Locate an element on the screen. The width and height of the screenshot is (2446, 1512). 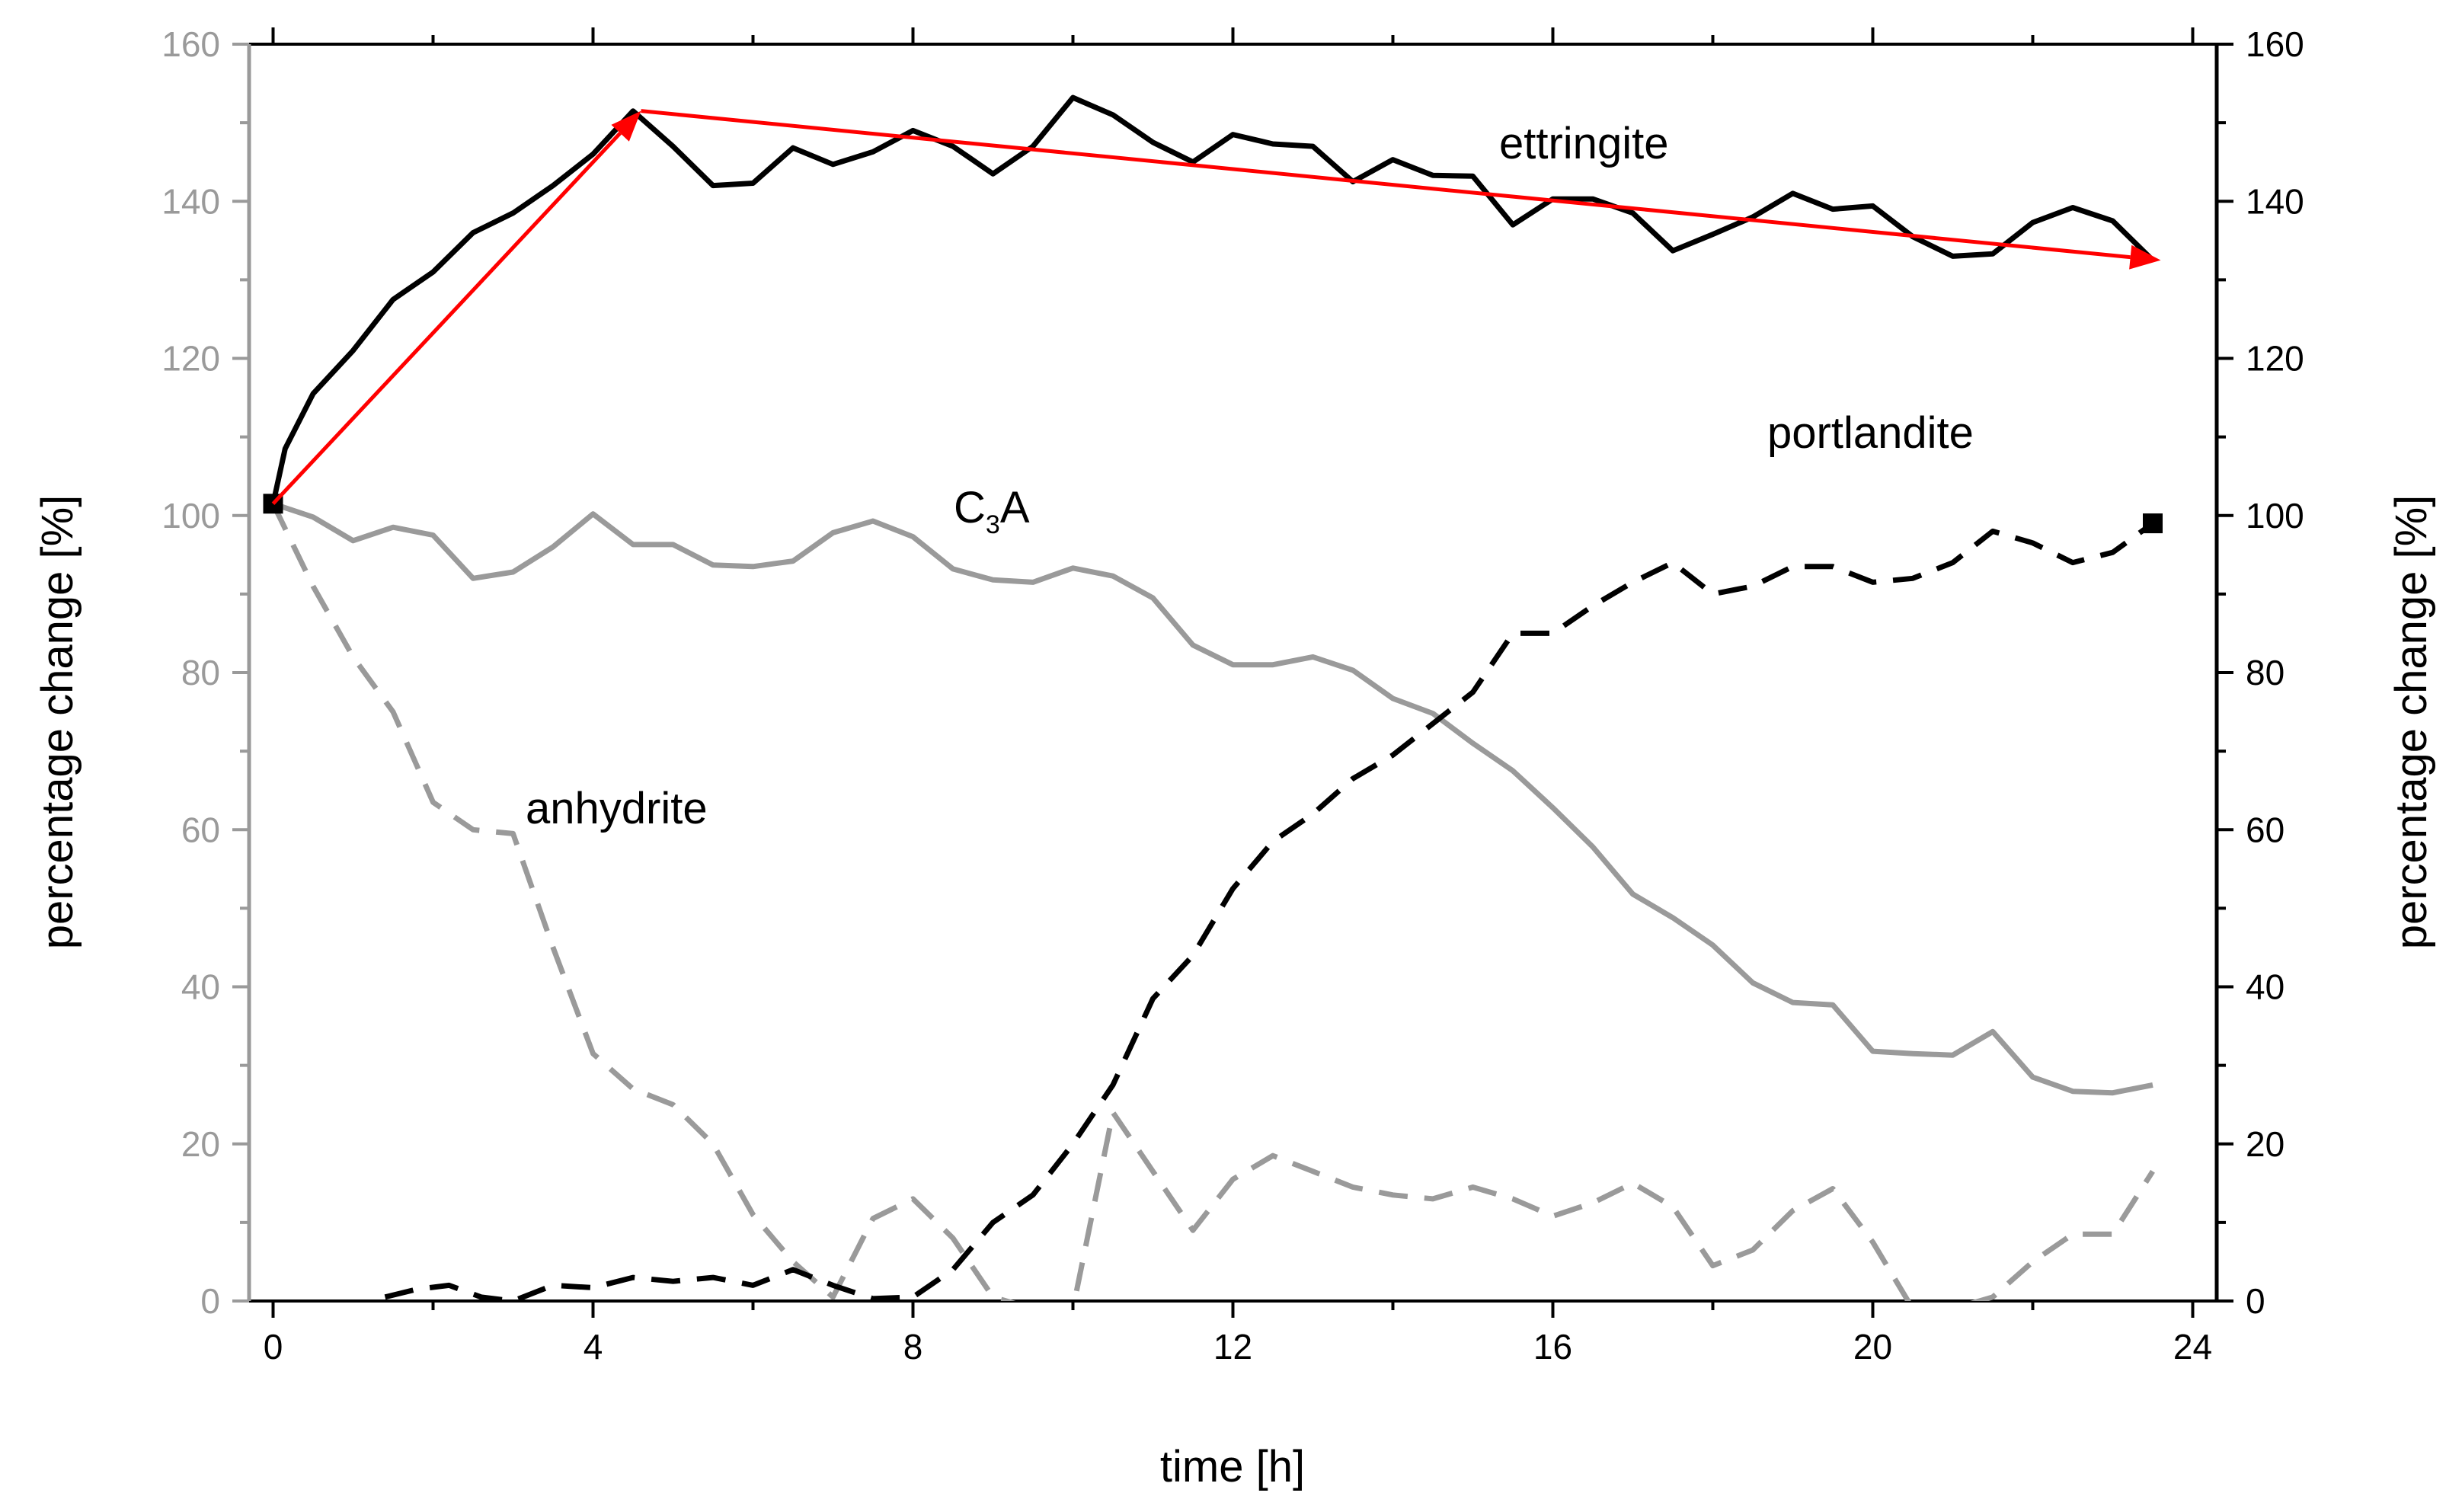
y-right-tick-label: 20 is located at coordinates (2265, 1144).